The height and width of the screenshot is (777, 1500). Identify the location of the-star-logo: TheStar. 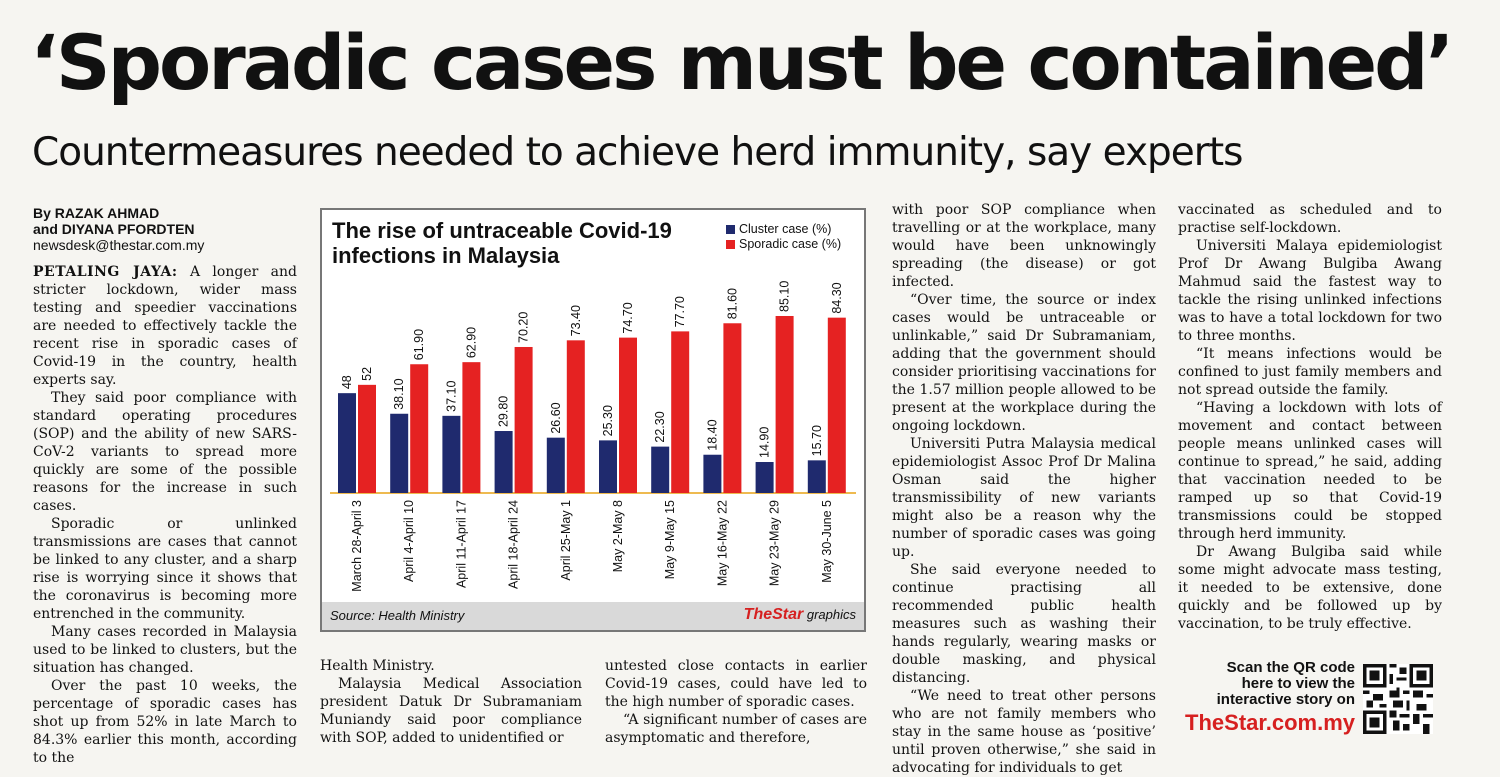
(773, 614).